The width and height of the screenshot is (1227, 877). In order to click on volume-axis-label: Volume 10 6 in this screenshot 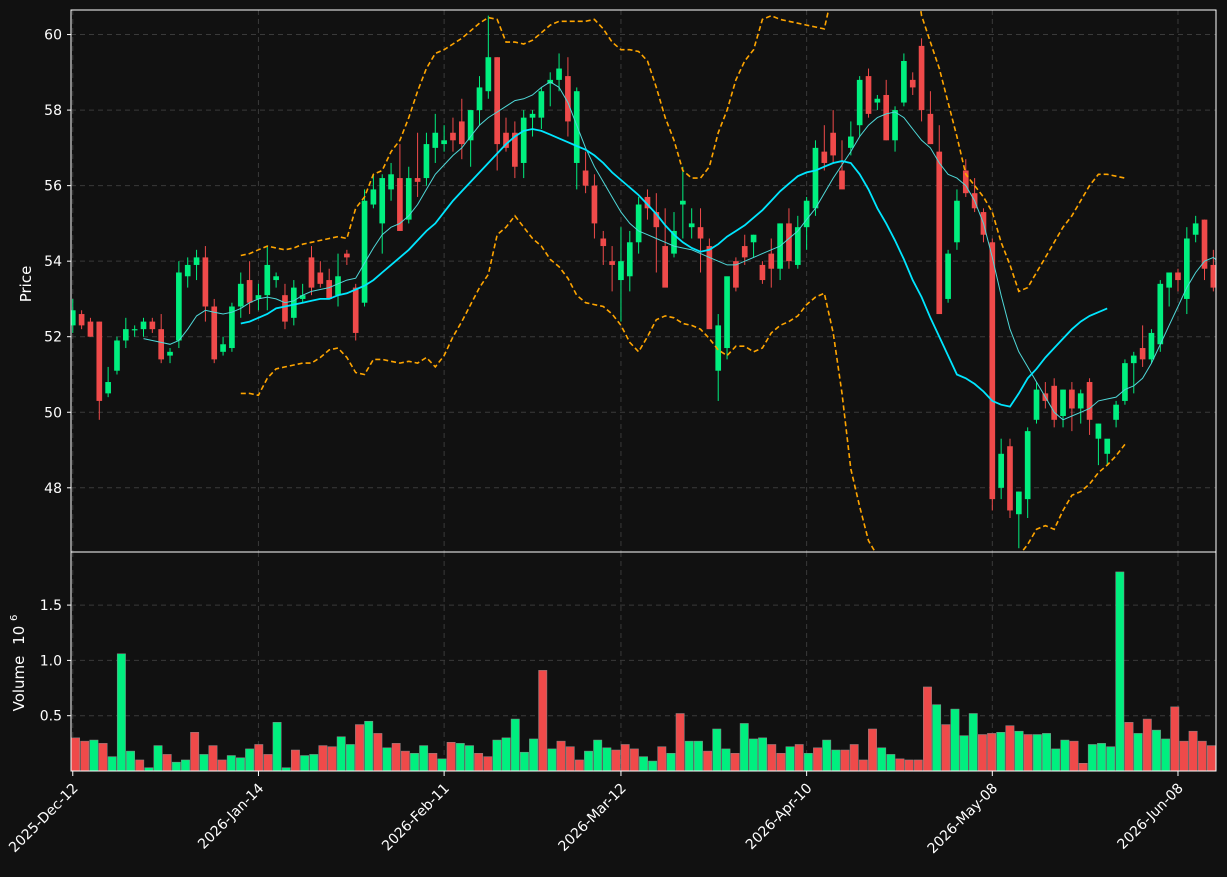, I will do `click(18, 663)`.